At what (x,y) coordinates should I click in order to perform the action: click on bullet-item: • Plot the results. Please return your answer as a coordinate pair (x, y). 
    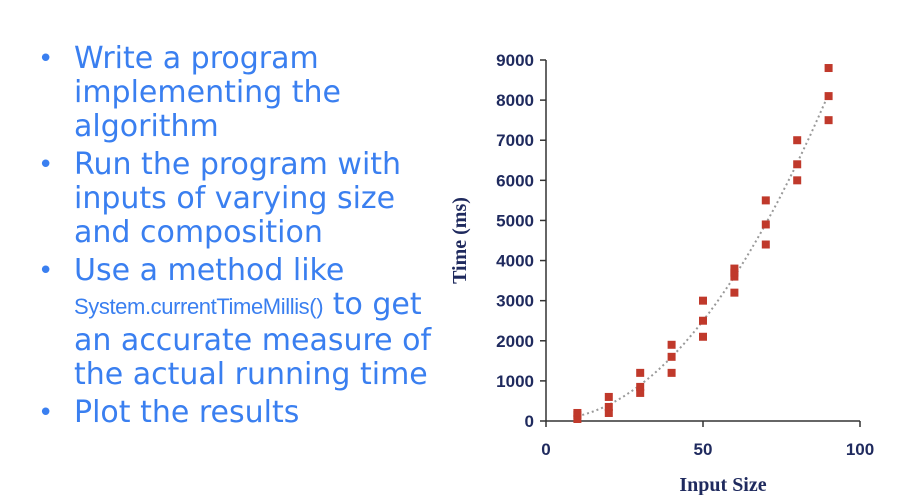
    Looking at the image, I should click on (242, 413).